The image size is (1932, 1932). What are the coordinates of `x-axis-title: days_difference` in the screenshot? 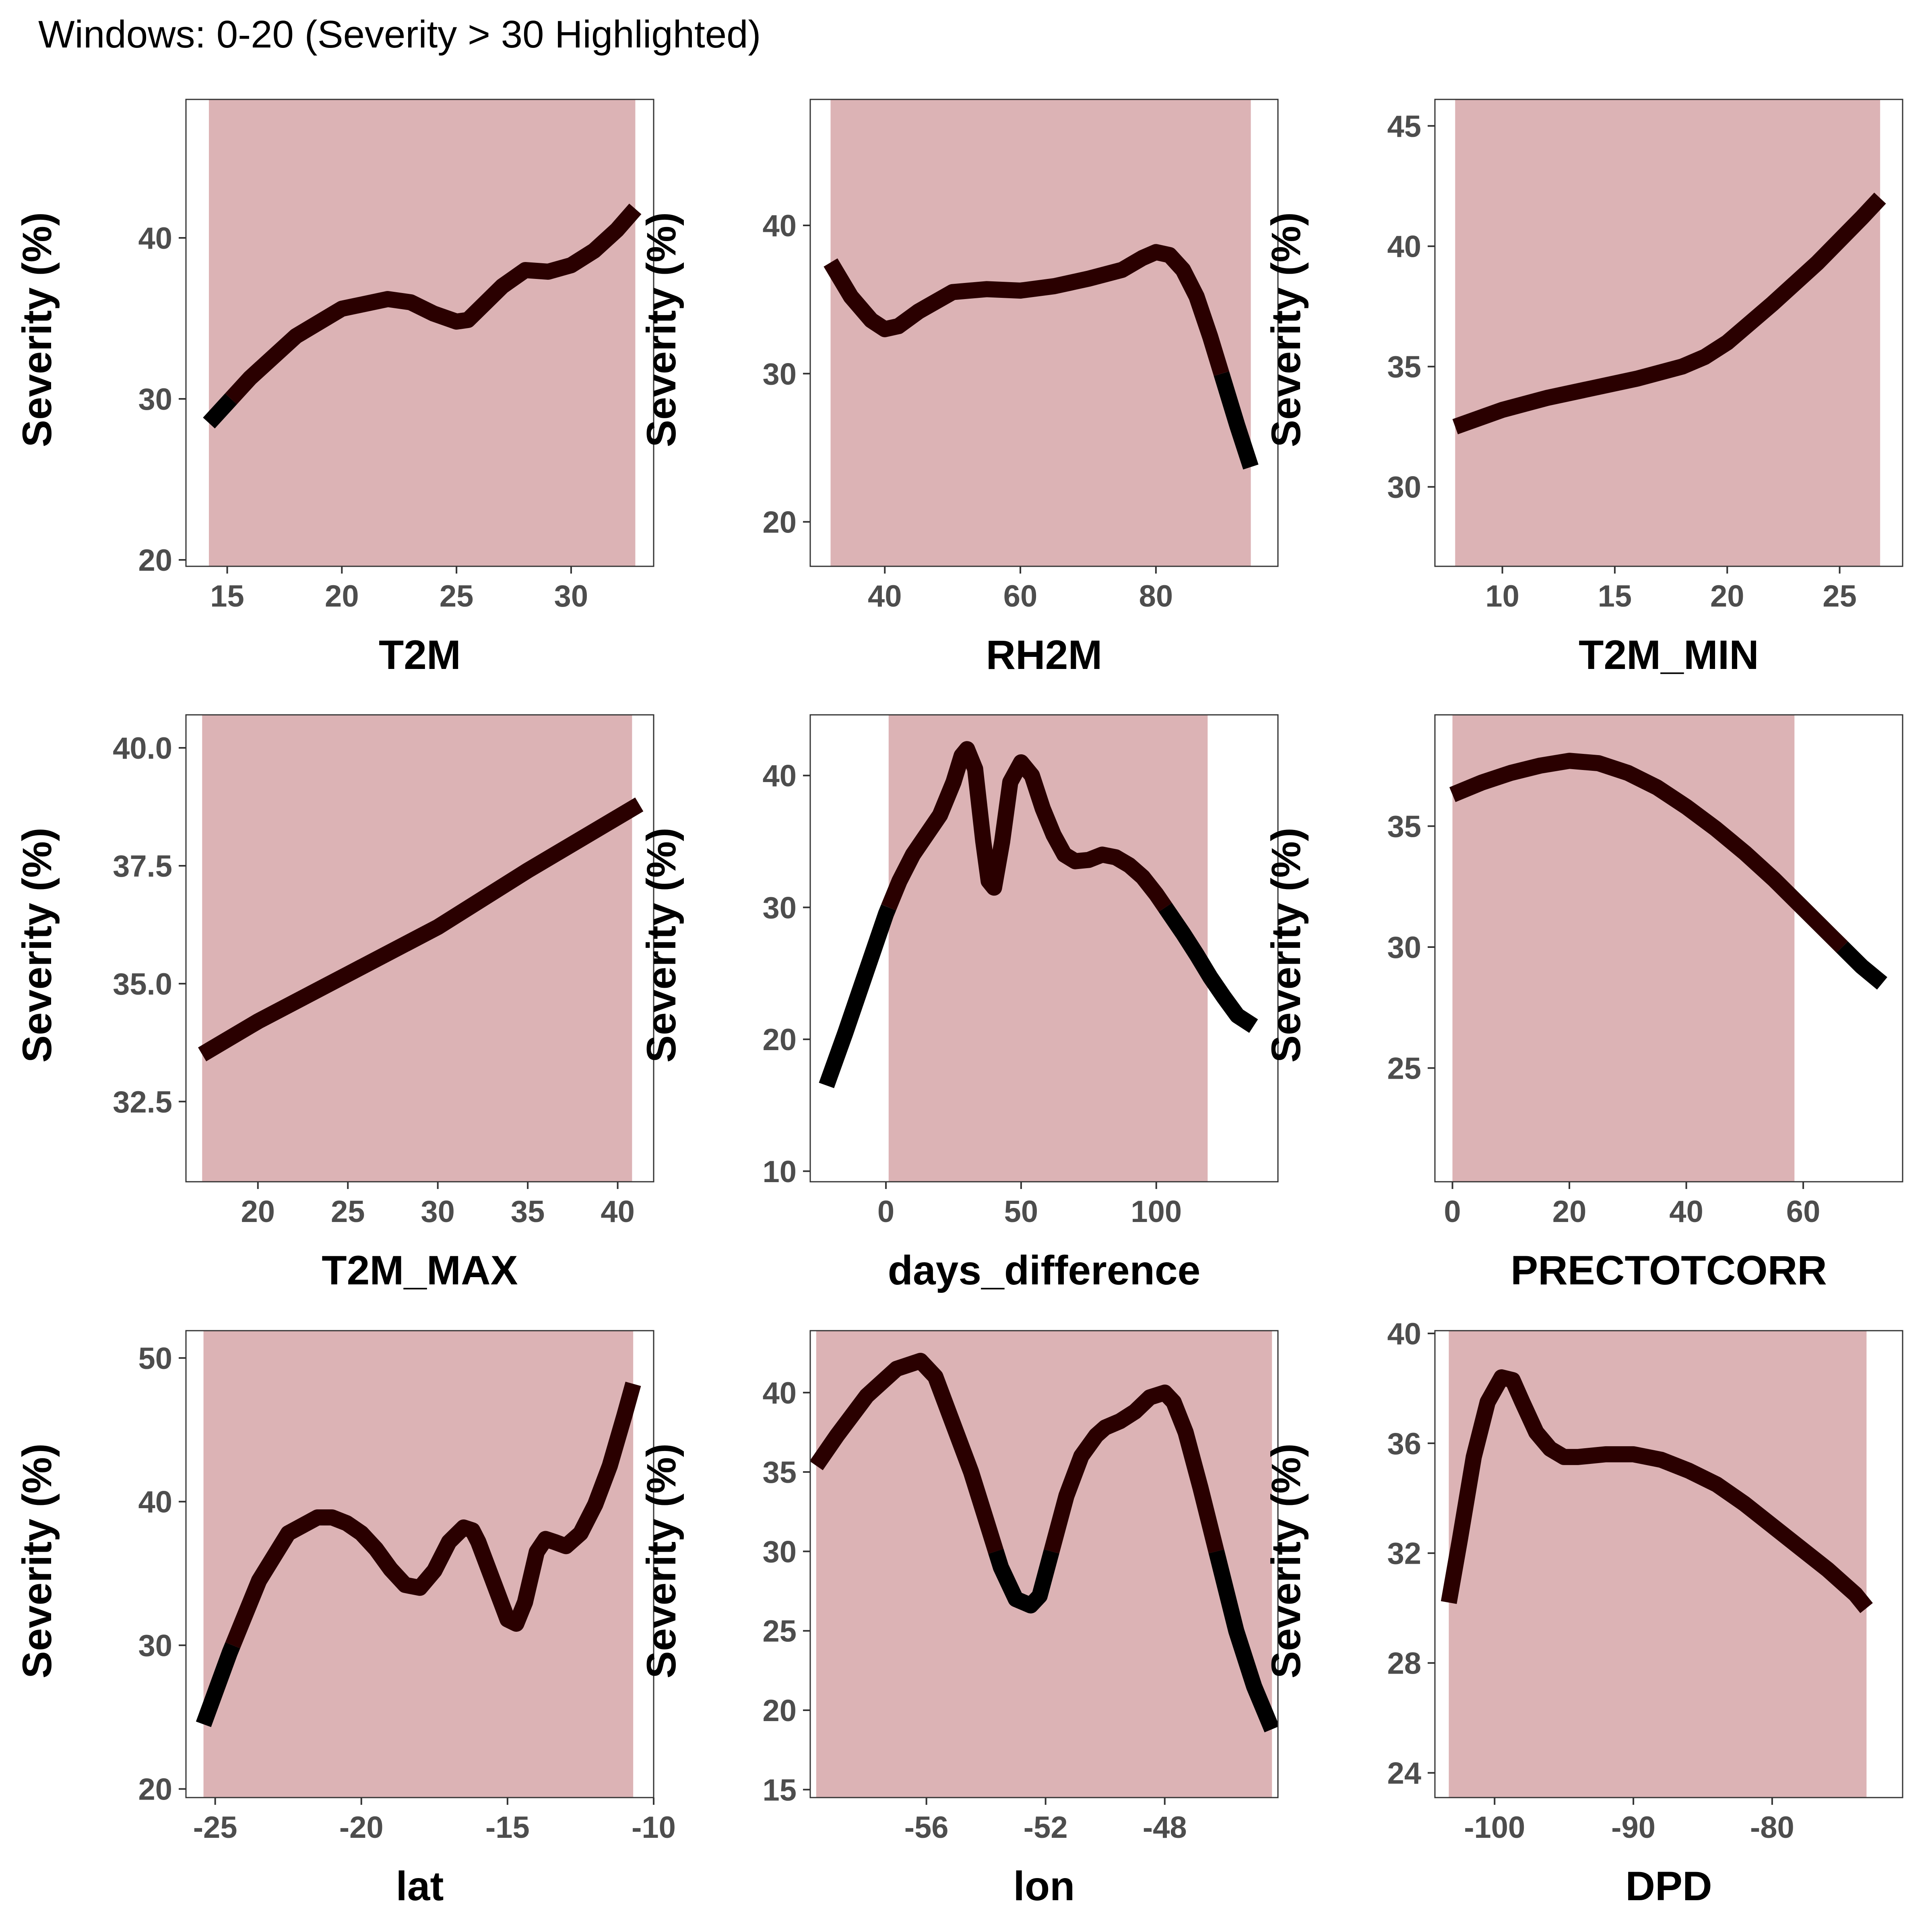 It's located at (1044, 1270).